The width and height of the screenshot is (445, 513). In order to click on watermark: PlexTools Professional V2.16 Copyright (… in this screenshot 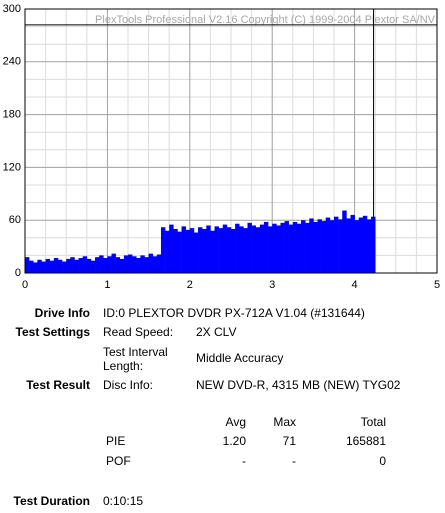, I will do `click(265, 20)`.